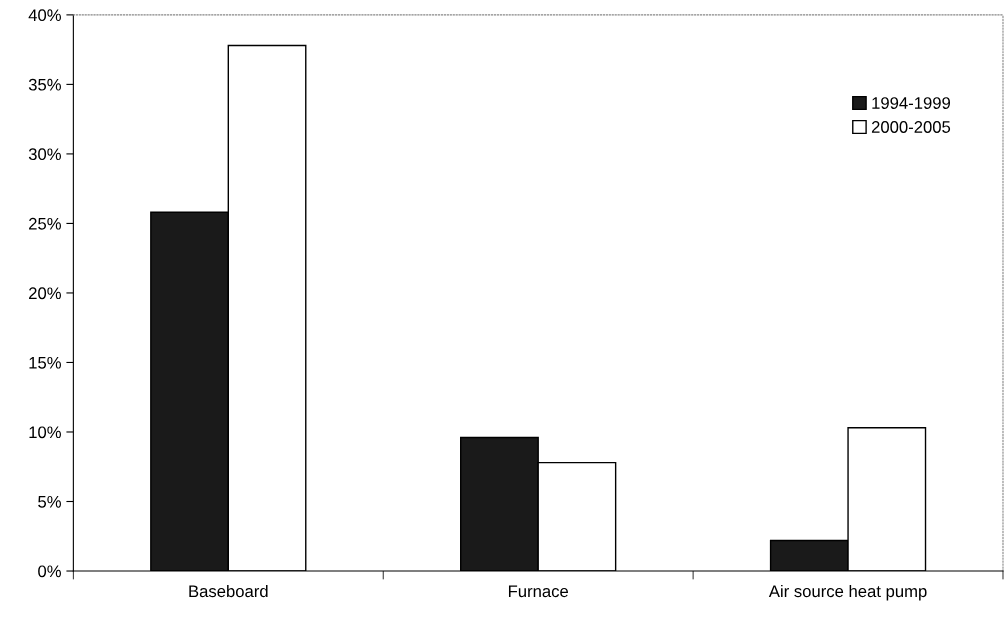 The image size is (1005, 620). What do you see at coordinates (911, 127) in the screenshot?
I see `legend-label: 2000-2005` at bounding box center [911, 127].